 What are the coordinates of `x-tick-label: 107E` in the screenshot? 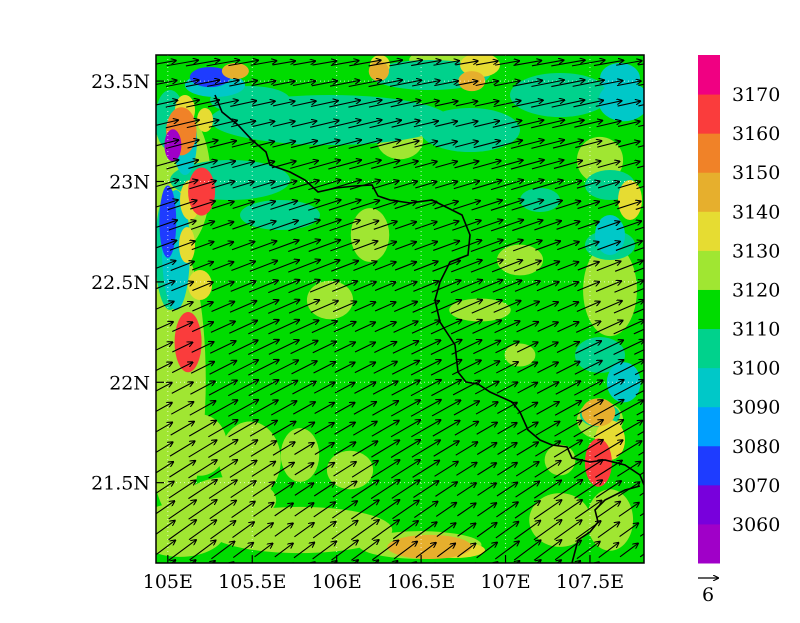 It's located at (505, 582).